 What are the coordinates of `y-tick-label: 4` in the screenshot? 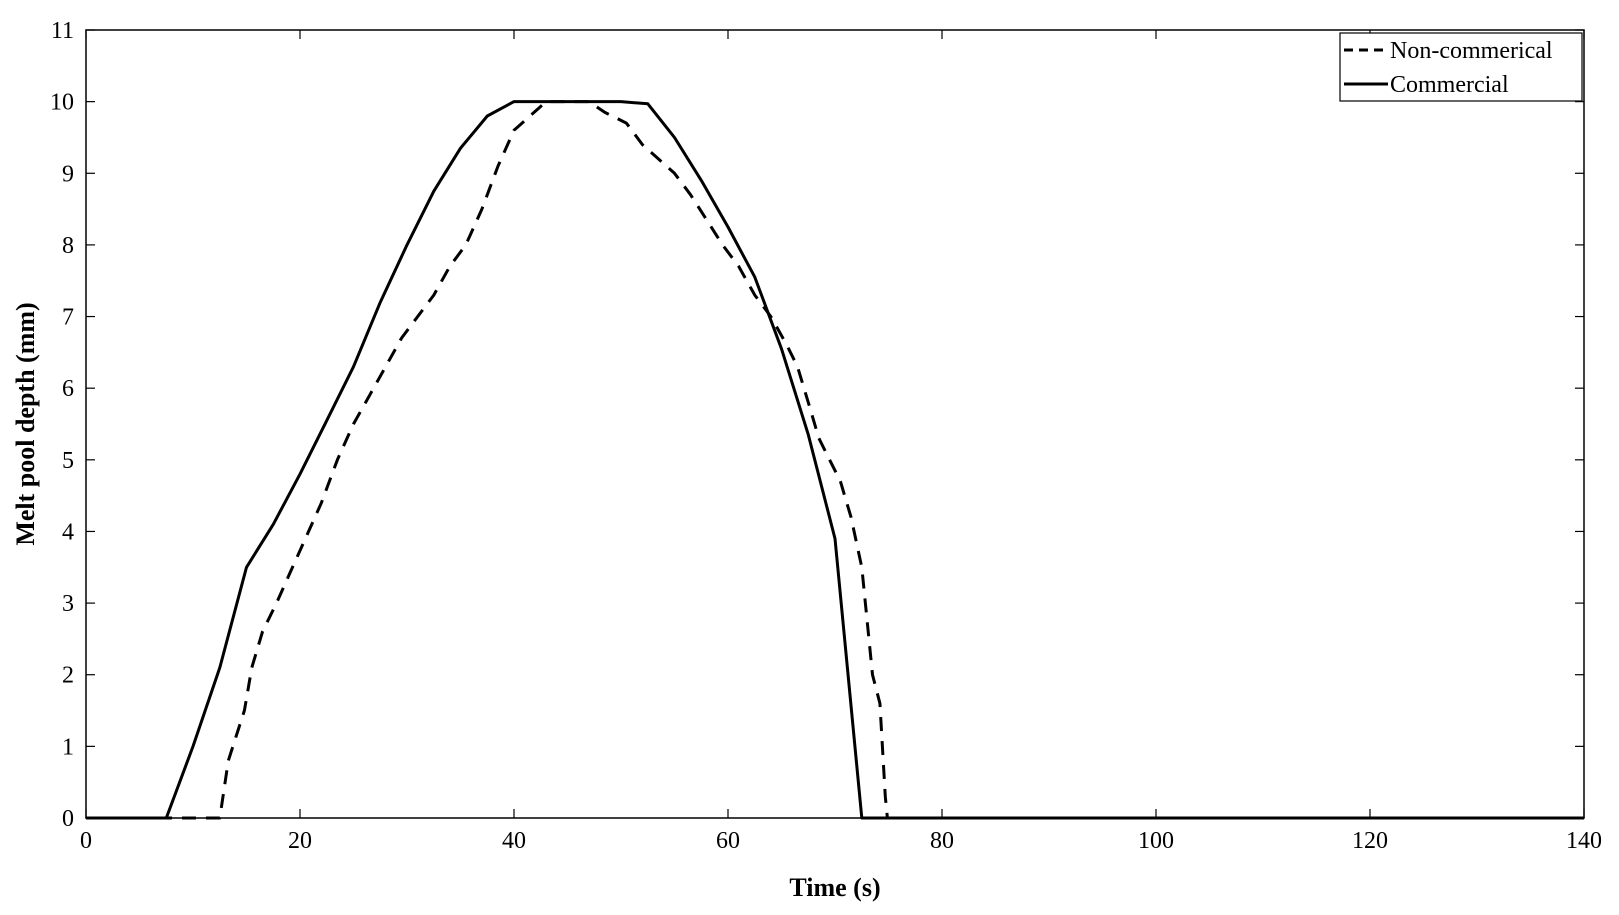 It's located at (68, 532).